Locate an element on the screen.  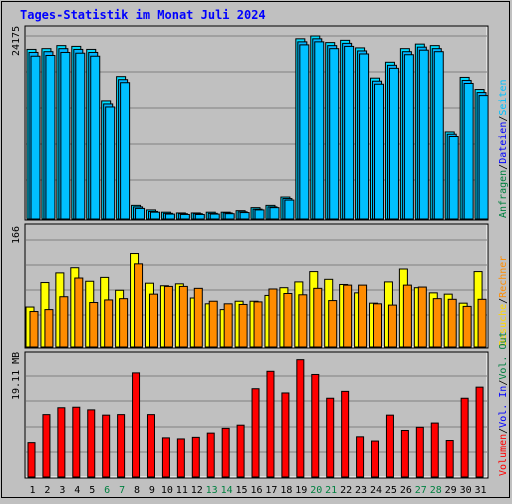
legend-entry: Vol. Out is located at coordinates (503, 355).